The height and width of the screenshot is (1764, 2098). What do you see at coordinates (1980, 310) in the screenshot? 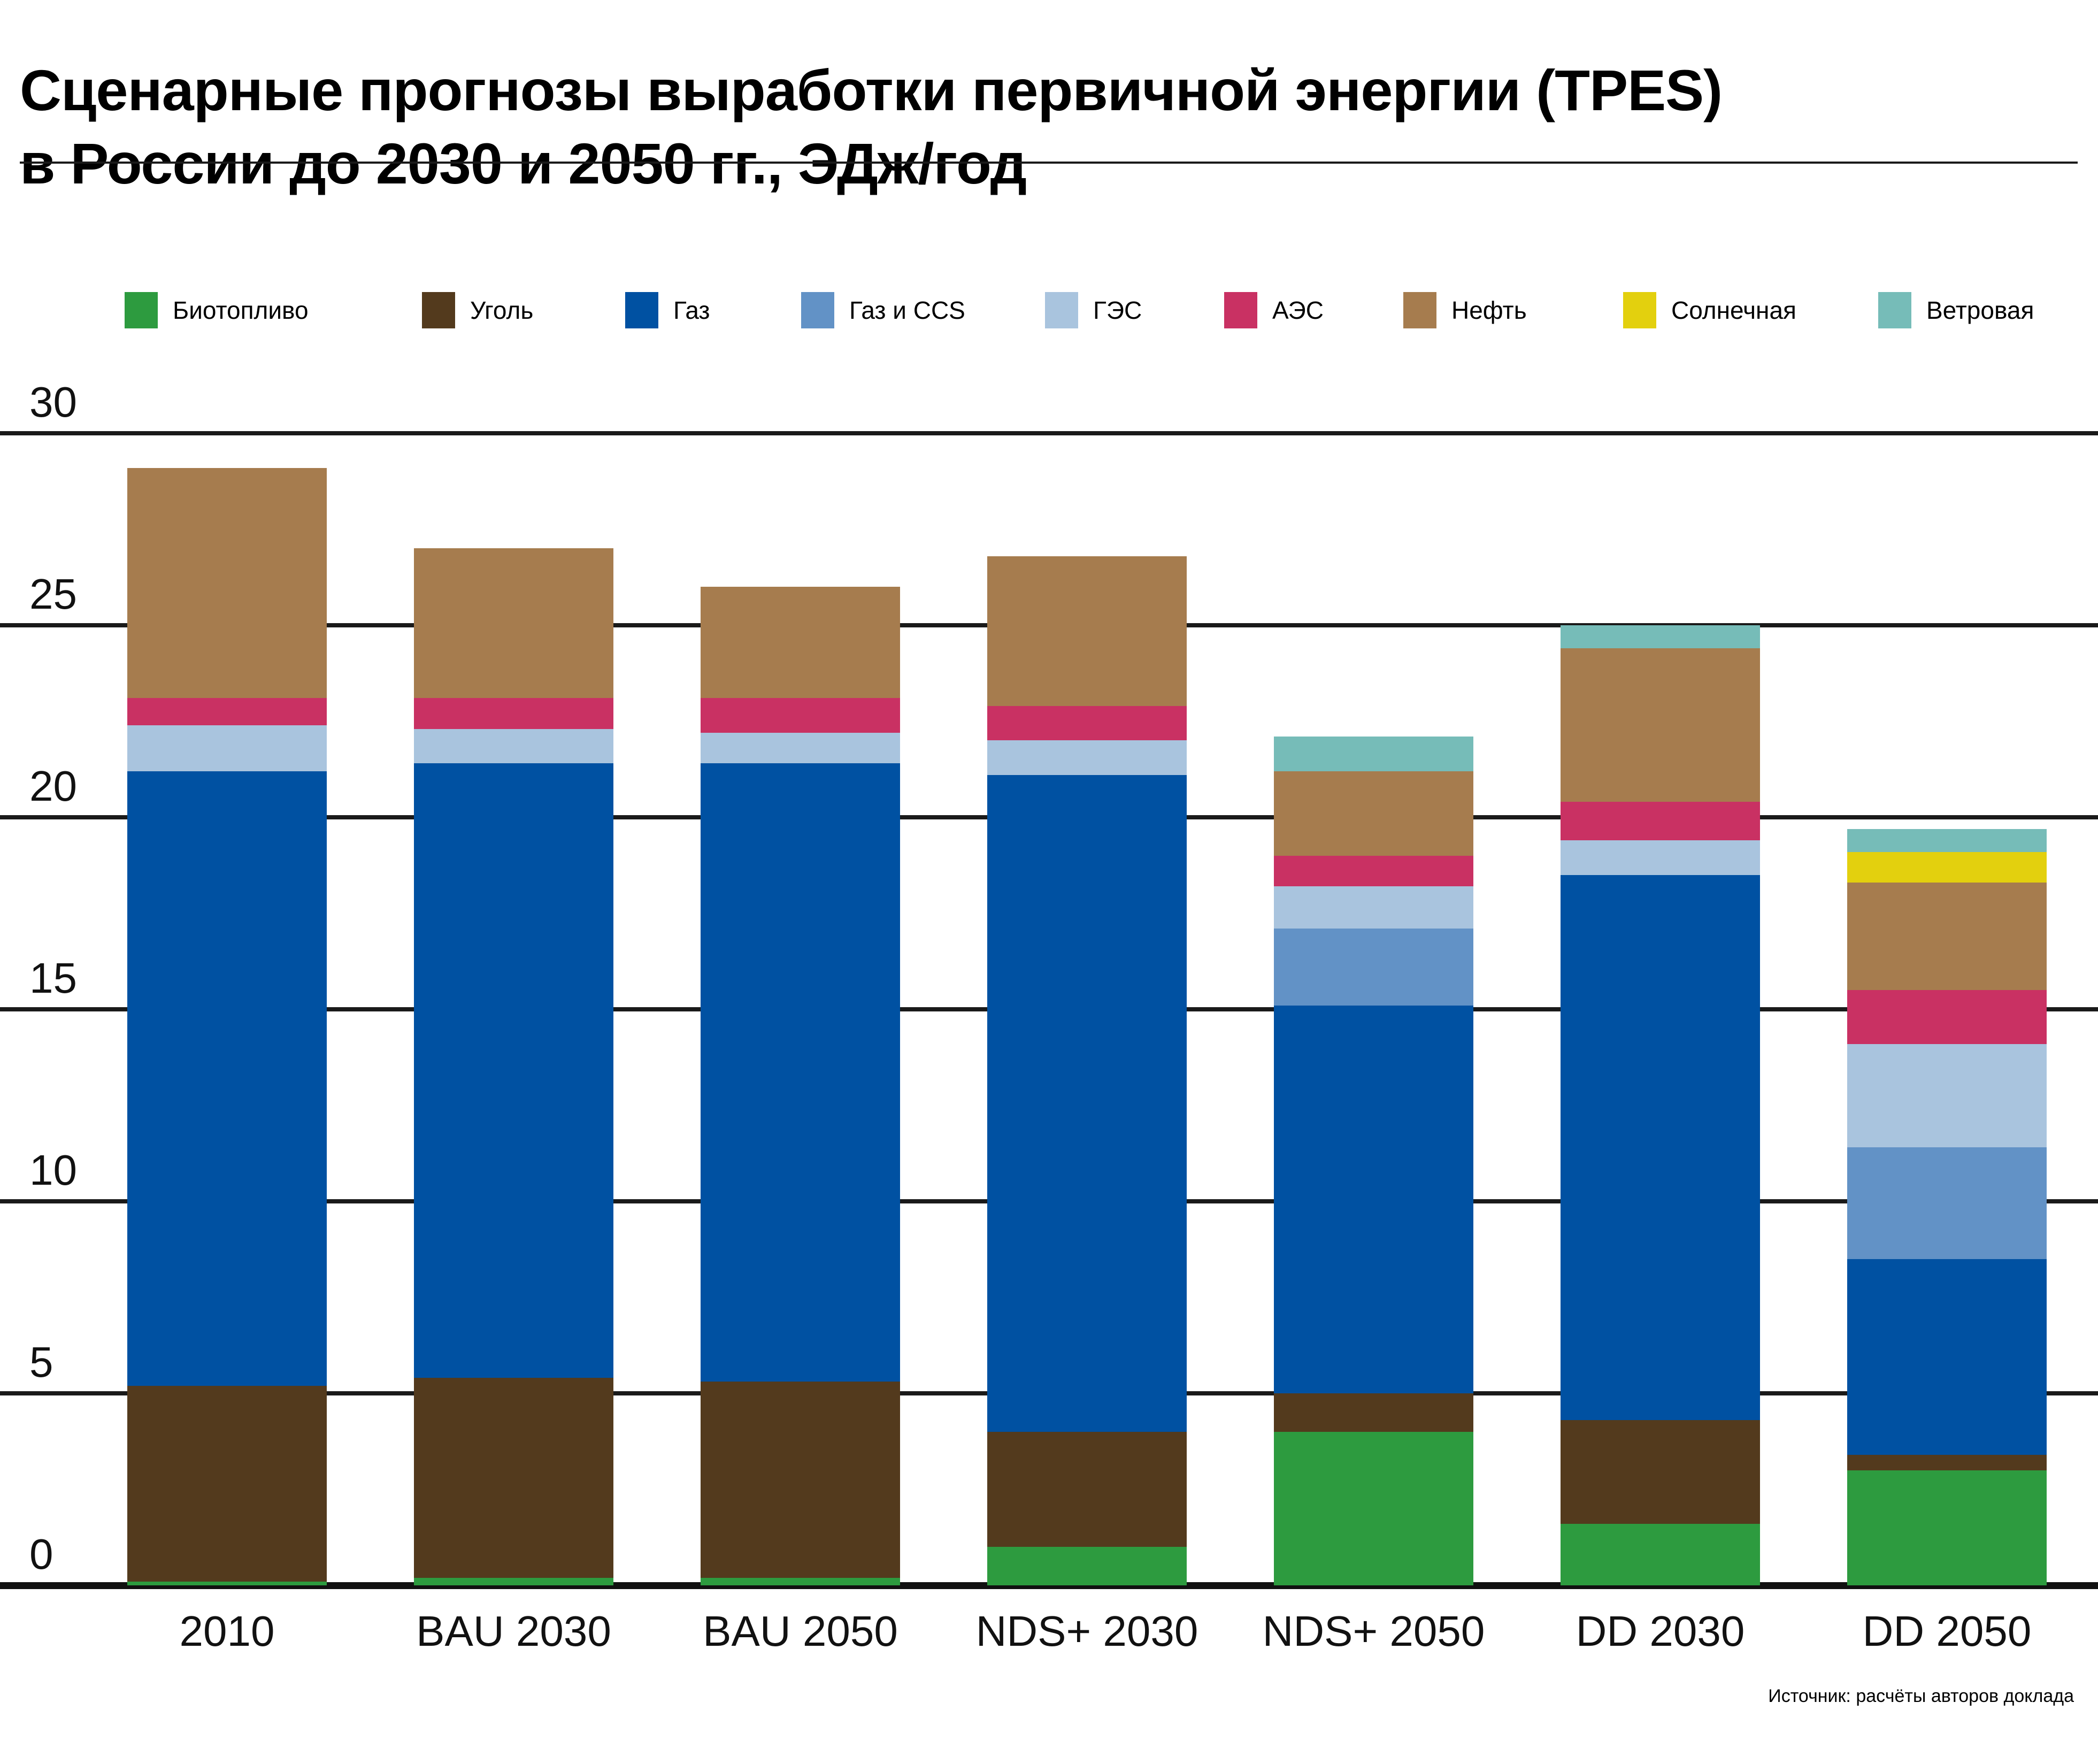
I see `legend-label: Ветровая` at bounding box center [1980, 310].